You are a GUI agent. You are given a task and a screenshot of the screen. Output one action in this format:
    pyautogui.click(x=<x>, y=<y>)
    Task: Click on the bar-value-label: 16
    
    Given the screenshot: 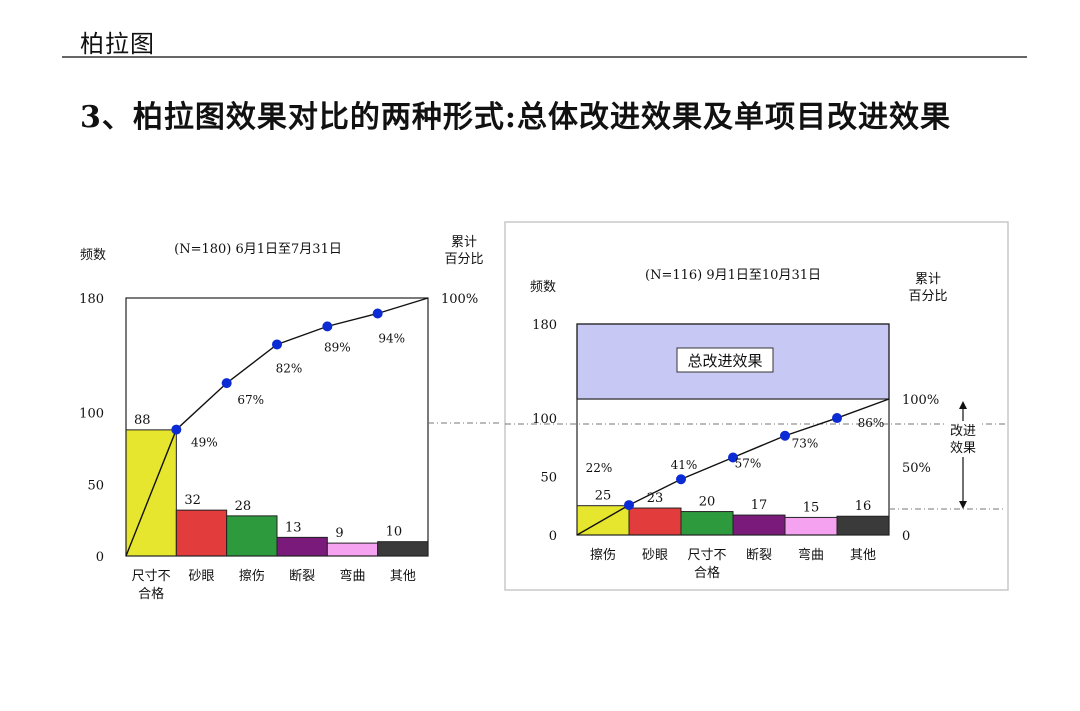 What is the action you would take?
    pyautogui.click(x=863, y=506)
    